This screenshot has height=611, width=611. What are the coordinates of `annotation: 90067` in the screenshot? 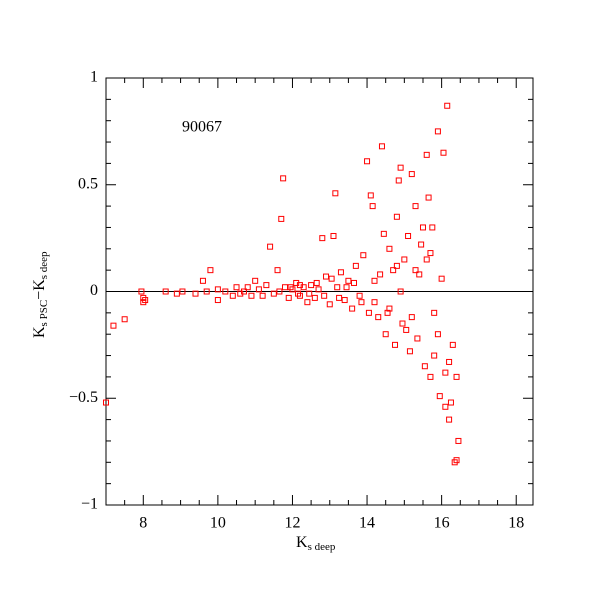 It's located at (202, 127).